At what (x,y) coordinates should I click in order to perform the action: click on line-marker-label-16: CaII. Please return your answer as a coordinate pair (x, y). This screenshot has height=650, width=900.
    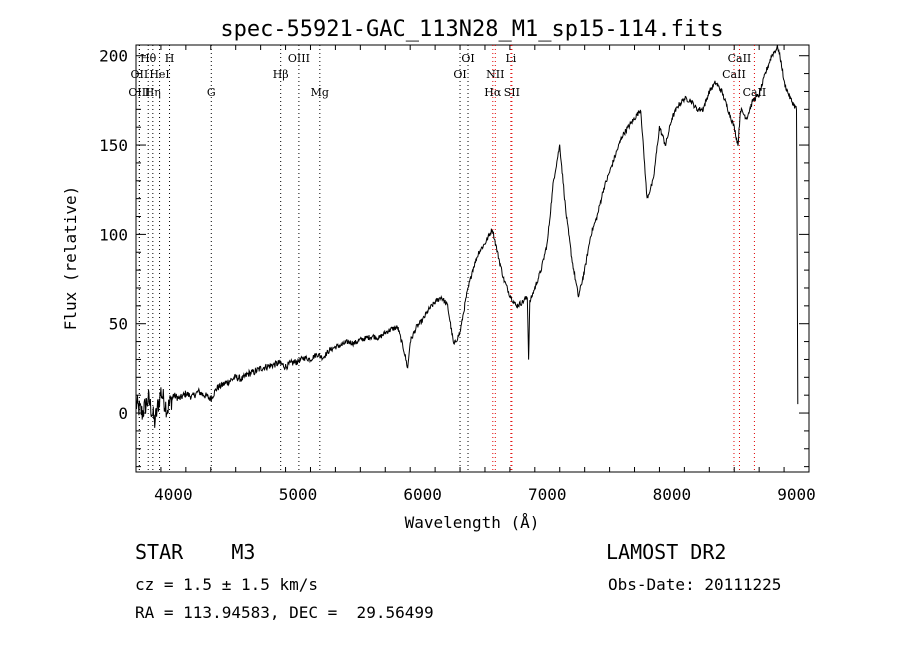
    Looking at the image, I should click on (740, 58).